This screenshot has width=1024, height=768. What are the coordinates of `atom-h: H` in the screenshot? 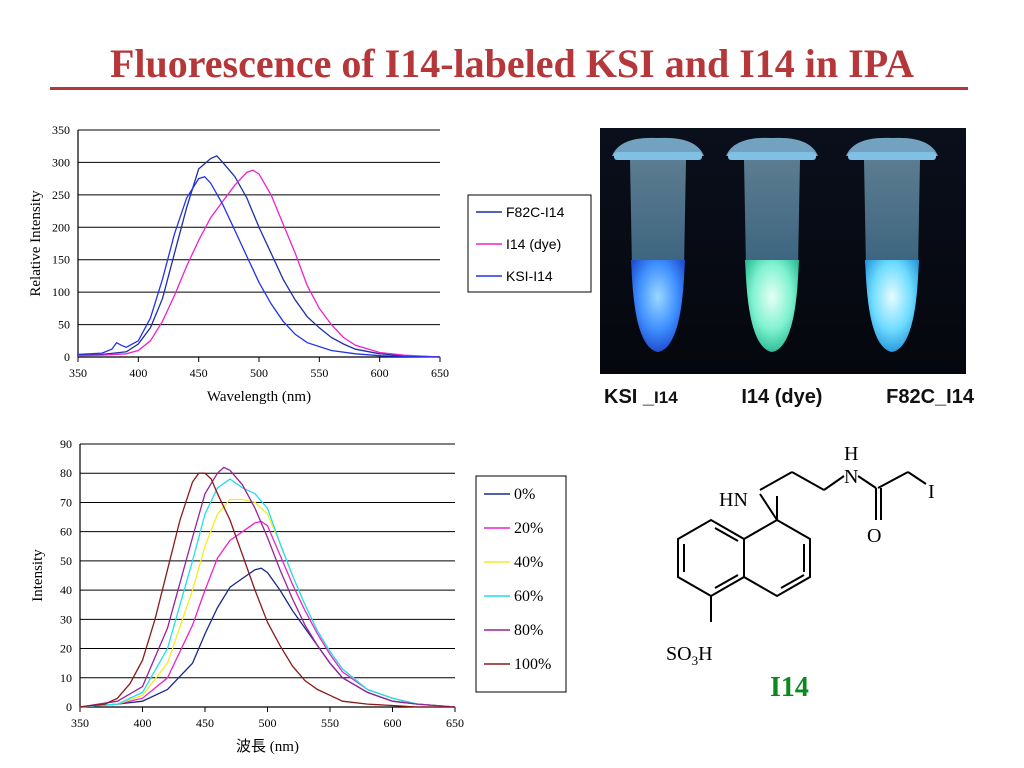 It's located at (851, 454).